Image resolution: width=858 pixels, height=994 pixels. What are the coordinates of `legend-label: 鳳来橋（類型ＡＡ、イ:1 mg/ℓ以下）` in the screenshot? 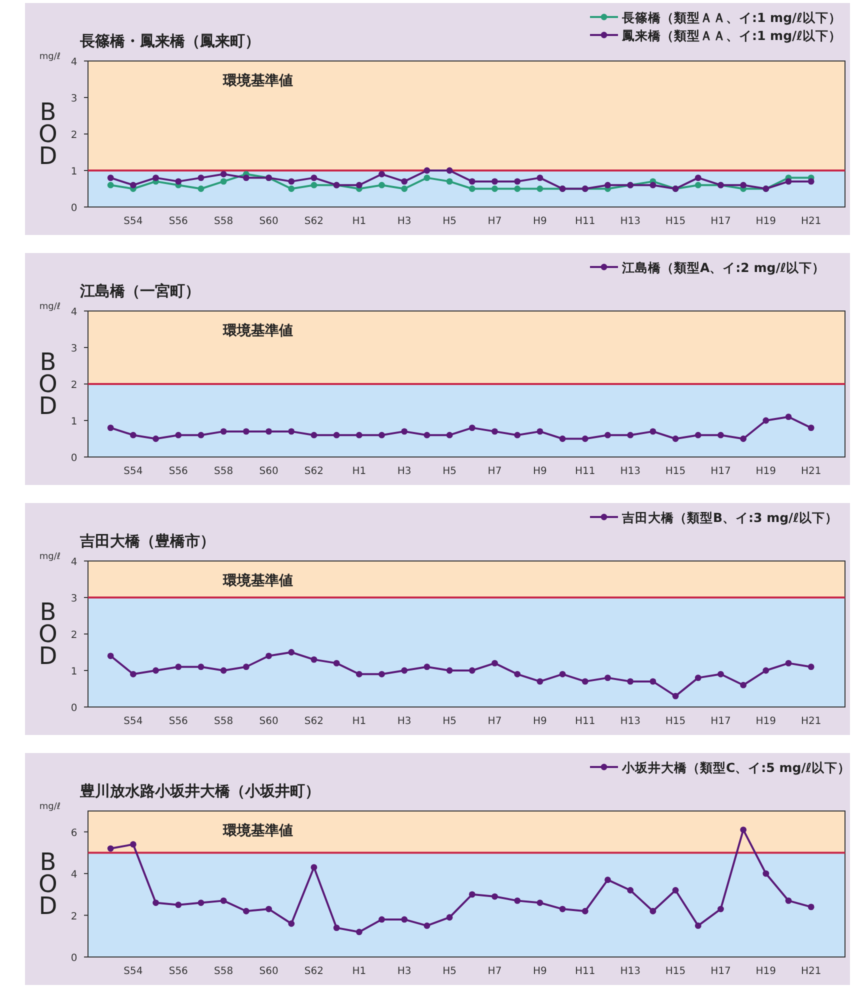 It's located at (731, 35).